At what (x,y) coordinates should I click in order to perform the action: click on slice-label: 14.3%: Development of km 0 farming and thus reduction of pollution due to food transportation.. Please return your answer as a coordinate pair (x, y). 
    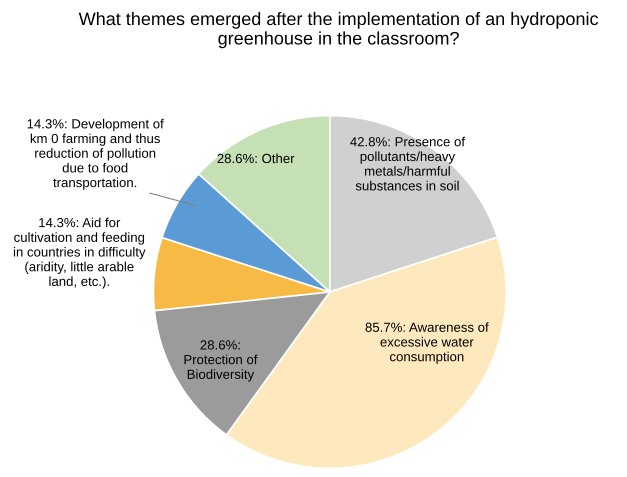
    Looking at the image, I should click on (96, 154).